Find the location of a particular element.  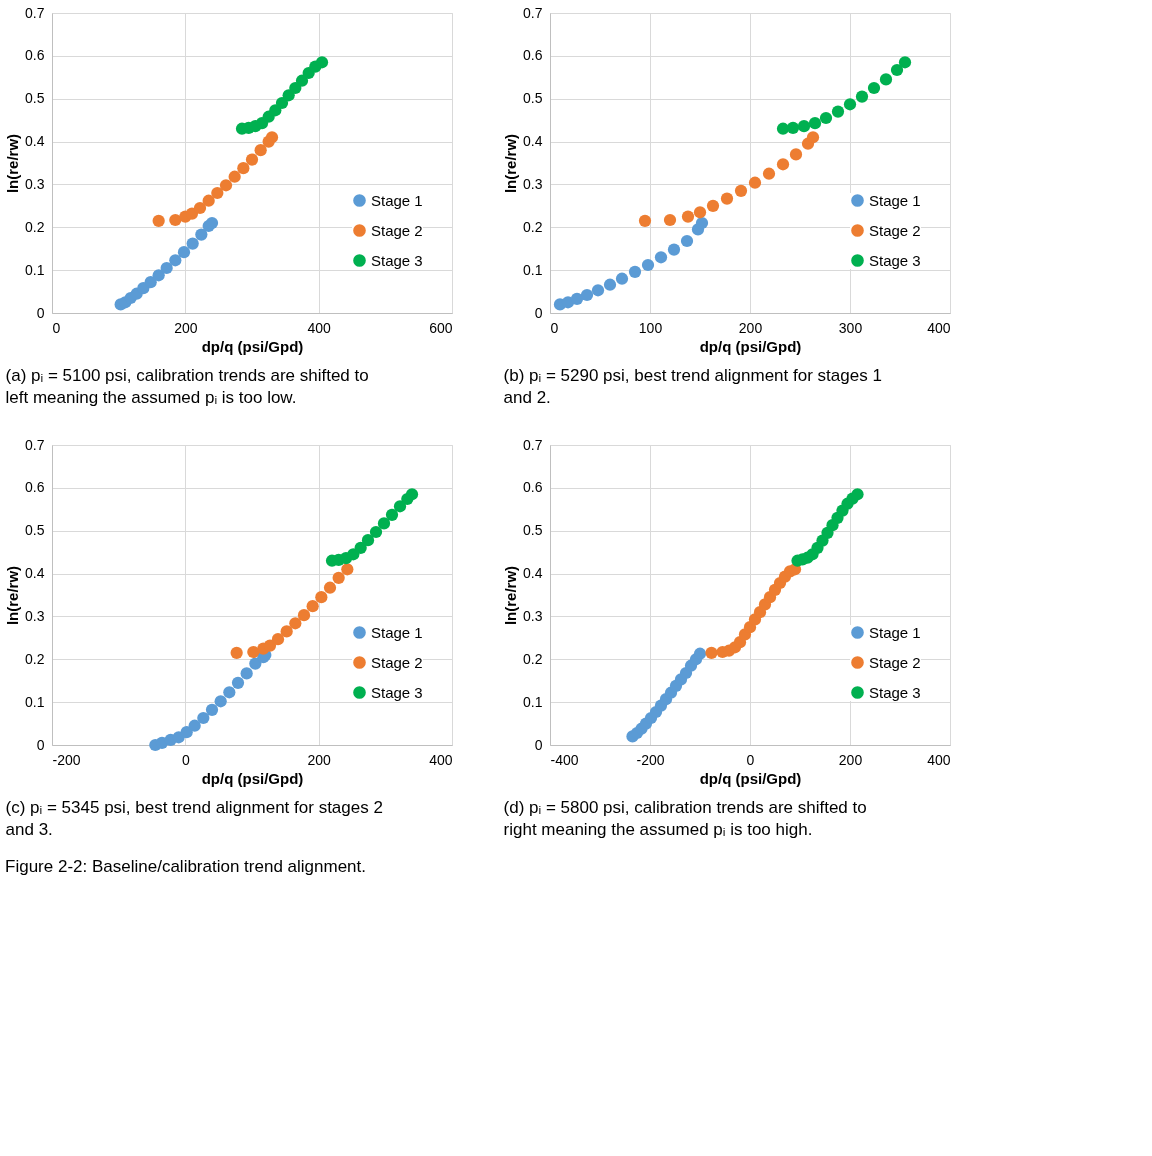

text: (d) pᵢ = 5800 psi, calibration trends are shifted to right meaning the assumed pᵢ is too high. is located at coordinates (685, 818).